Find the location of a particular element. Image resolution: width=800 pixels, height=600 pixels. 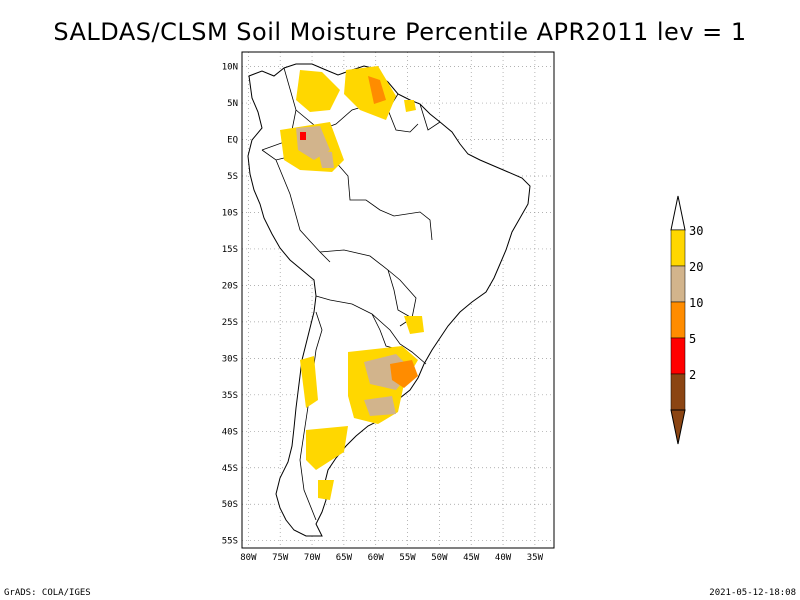

lon-tick-label: 45W is located at coordinates (471, 558).